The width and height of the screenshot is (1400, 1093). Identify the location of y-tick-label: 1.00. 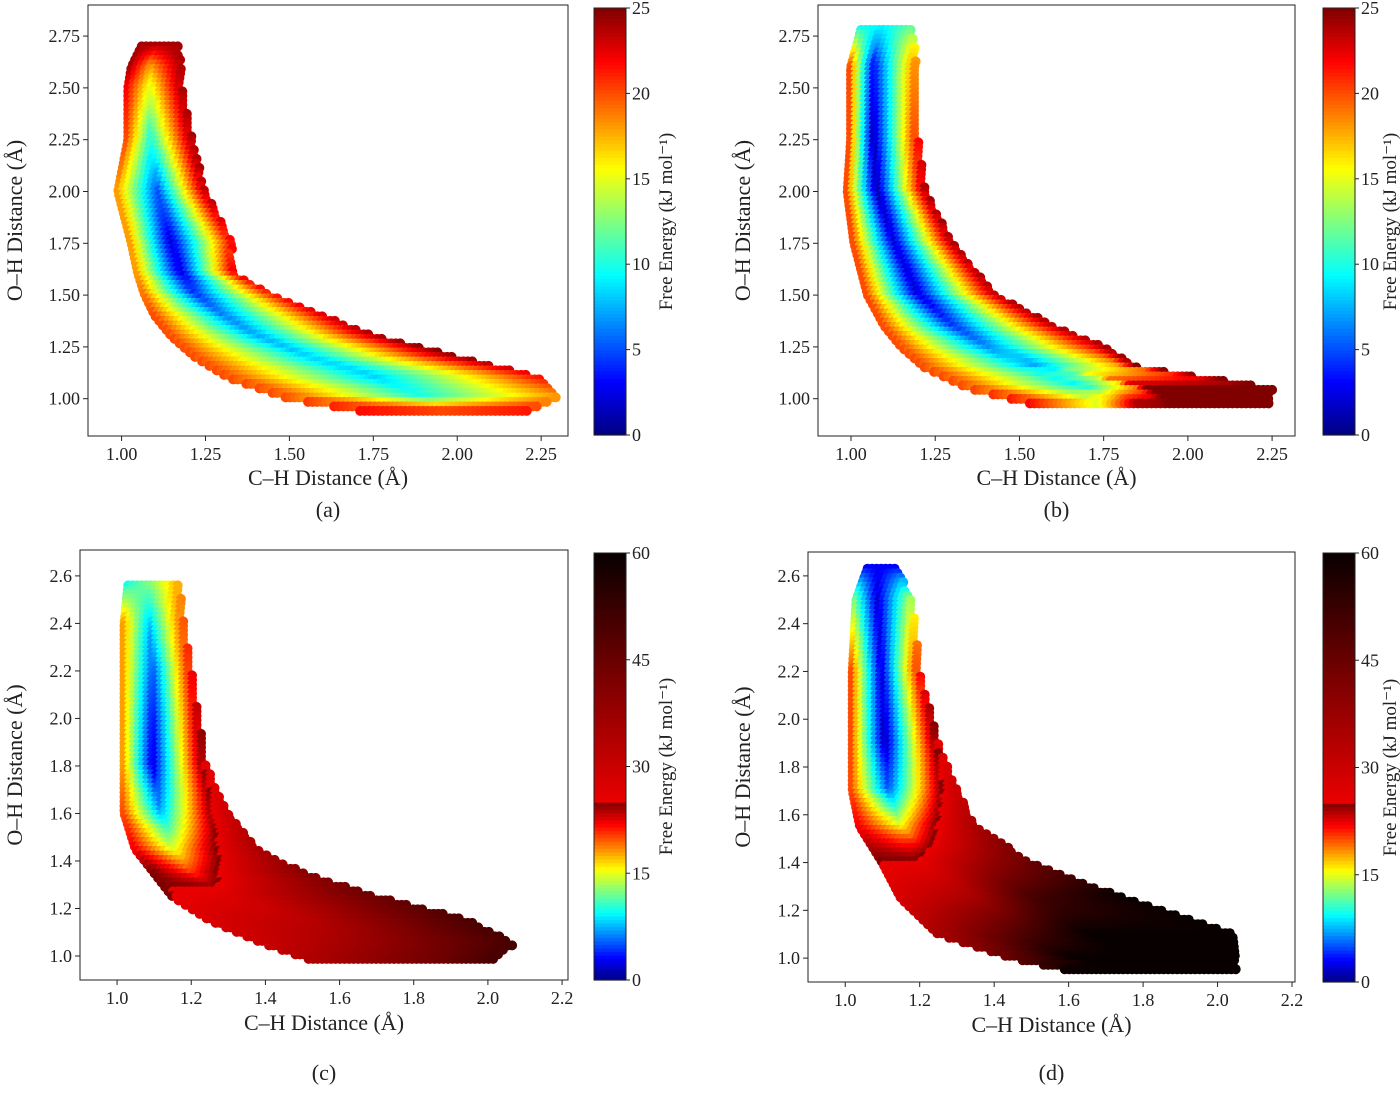
(795, 399).